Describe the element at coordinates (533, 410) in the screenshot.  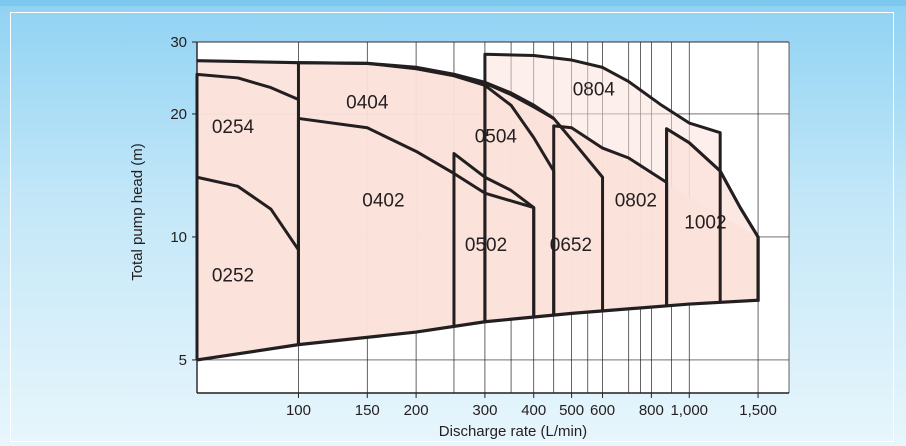
I see `x-tick-label: 400` at that location.